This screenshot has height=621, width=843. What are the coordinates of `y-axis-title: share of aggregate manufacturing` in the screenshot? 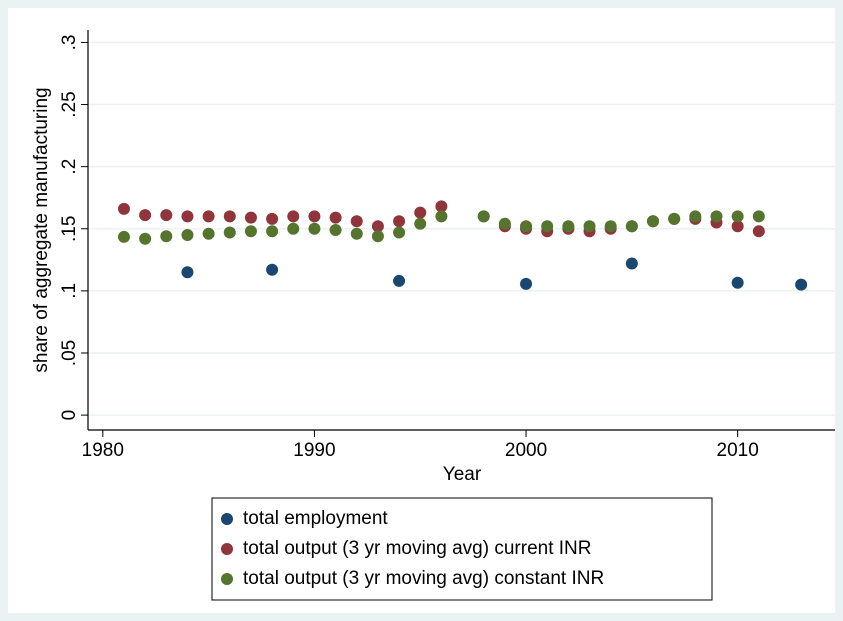 It's located at (41, 229).